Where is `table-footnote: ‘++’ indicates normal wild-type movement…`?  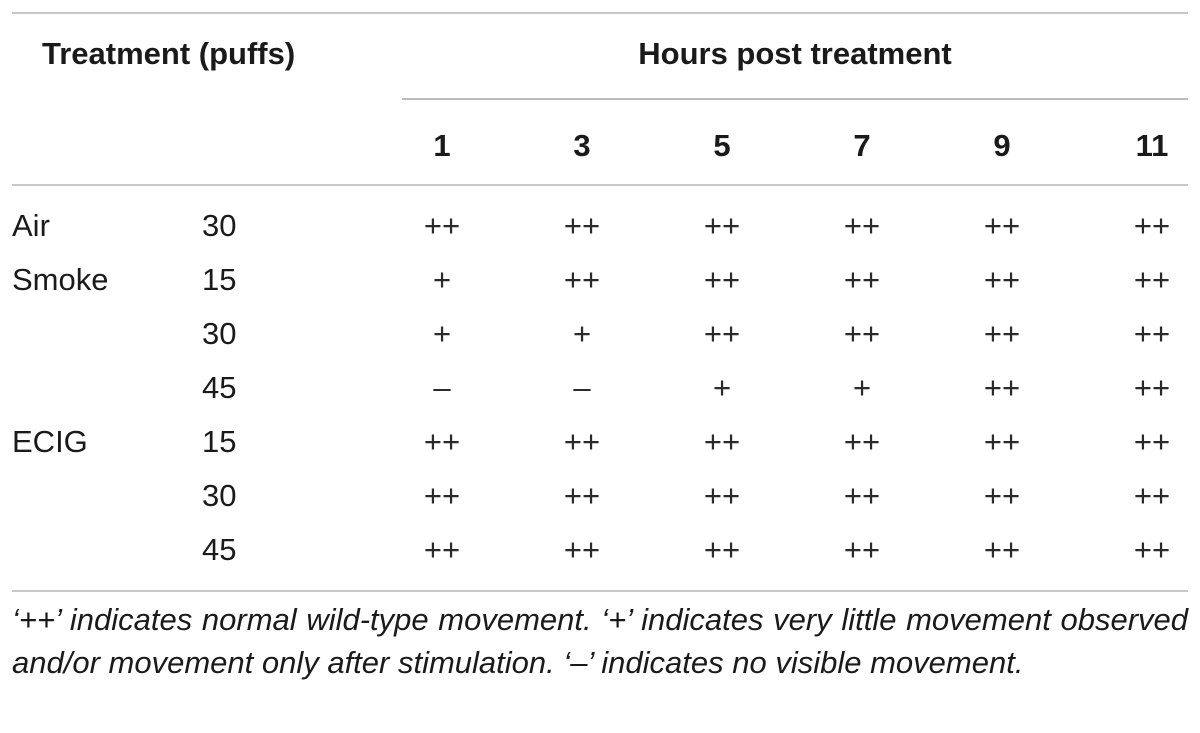
table-footnote: ‘++’ indicates normal wild-type movement… is located at coordinates (600, 641).